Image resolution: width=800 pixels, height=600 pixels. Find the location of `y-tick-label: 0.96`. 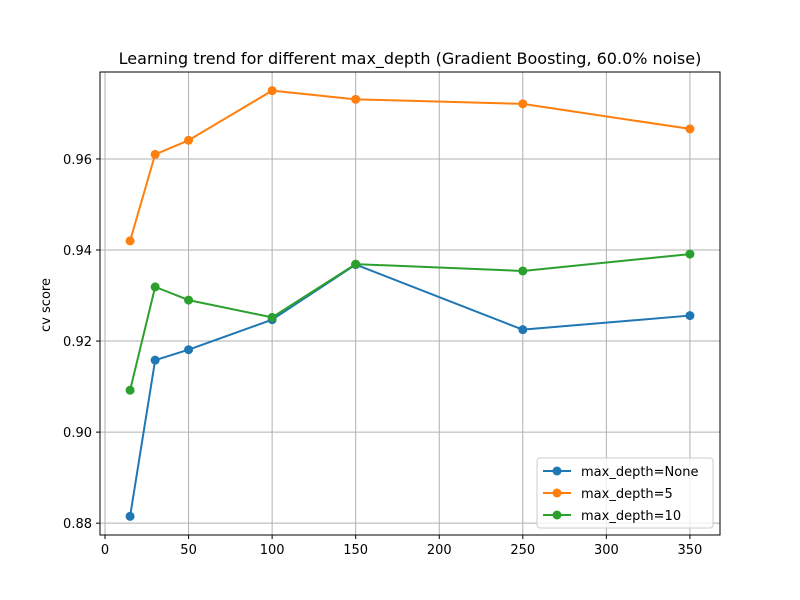

y-tick-label: 0.96 is located at coordinates (77, 160).